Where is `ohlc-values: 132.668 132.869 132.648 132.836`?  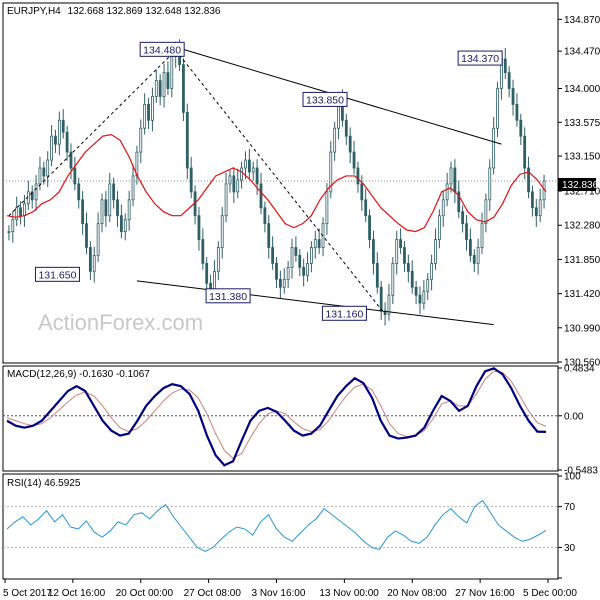 ohlc-values: 132.668 132.869 132.648 132.836 is located at coordinates (144, 11).